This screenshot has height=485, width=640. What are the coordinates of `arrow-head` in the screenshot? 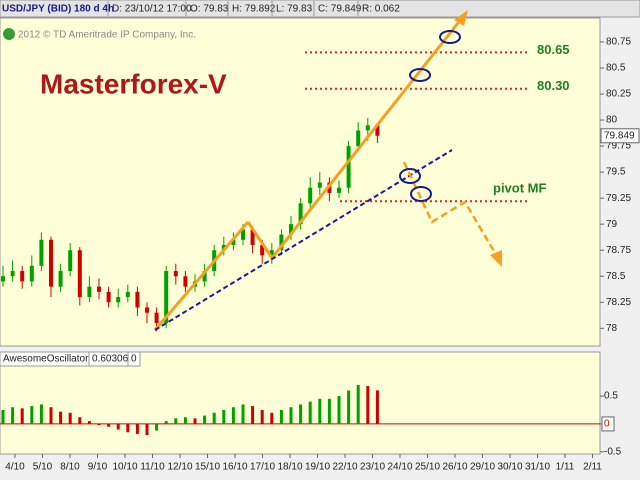 It's located at (461, 18).